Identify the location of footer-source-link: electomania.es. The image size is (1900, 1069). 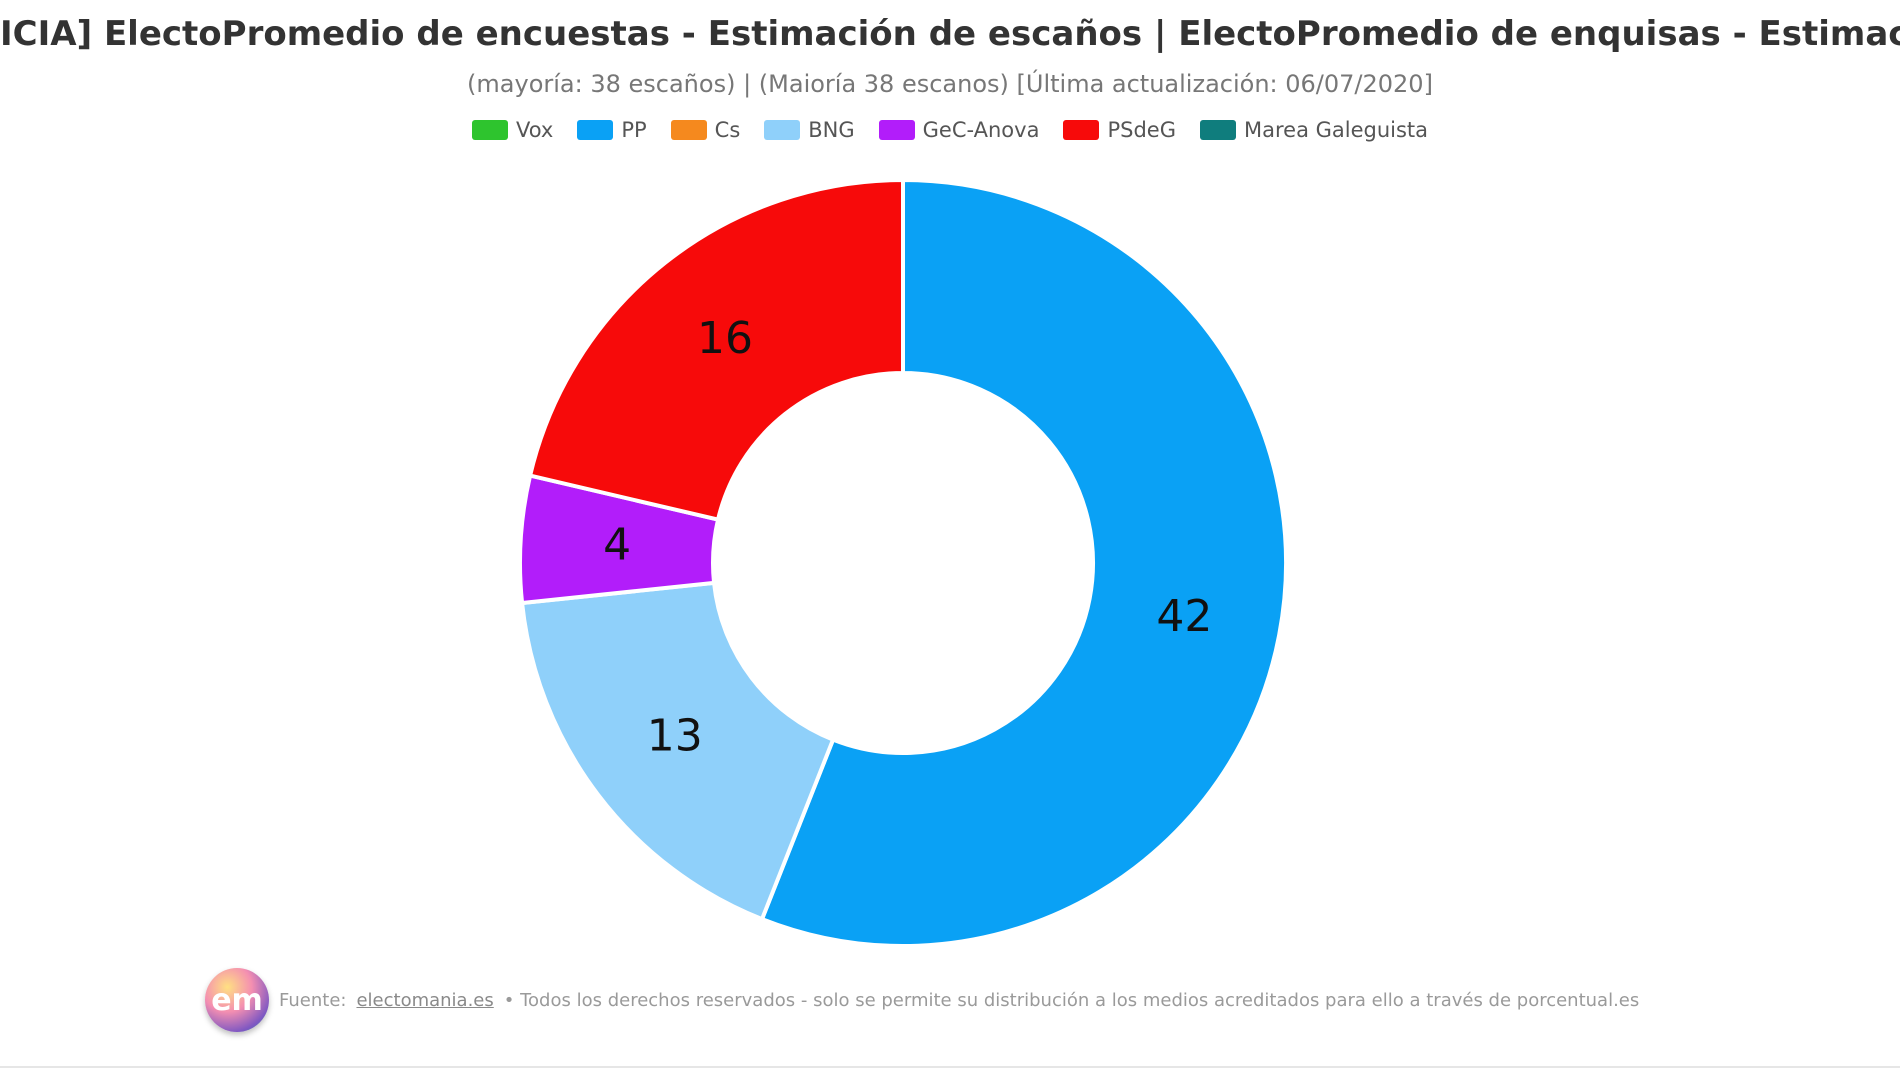
(425, 1000).